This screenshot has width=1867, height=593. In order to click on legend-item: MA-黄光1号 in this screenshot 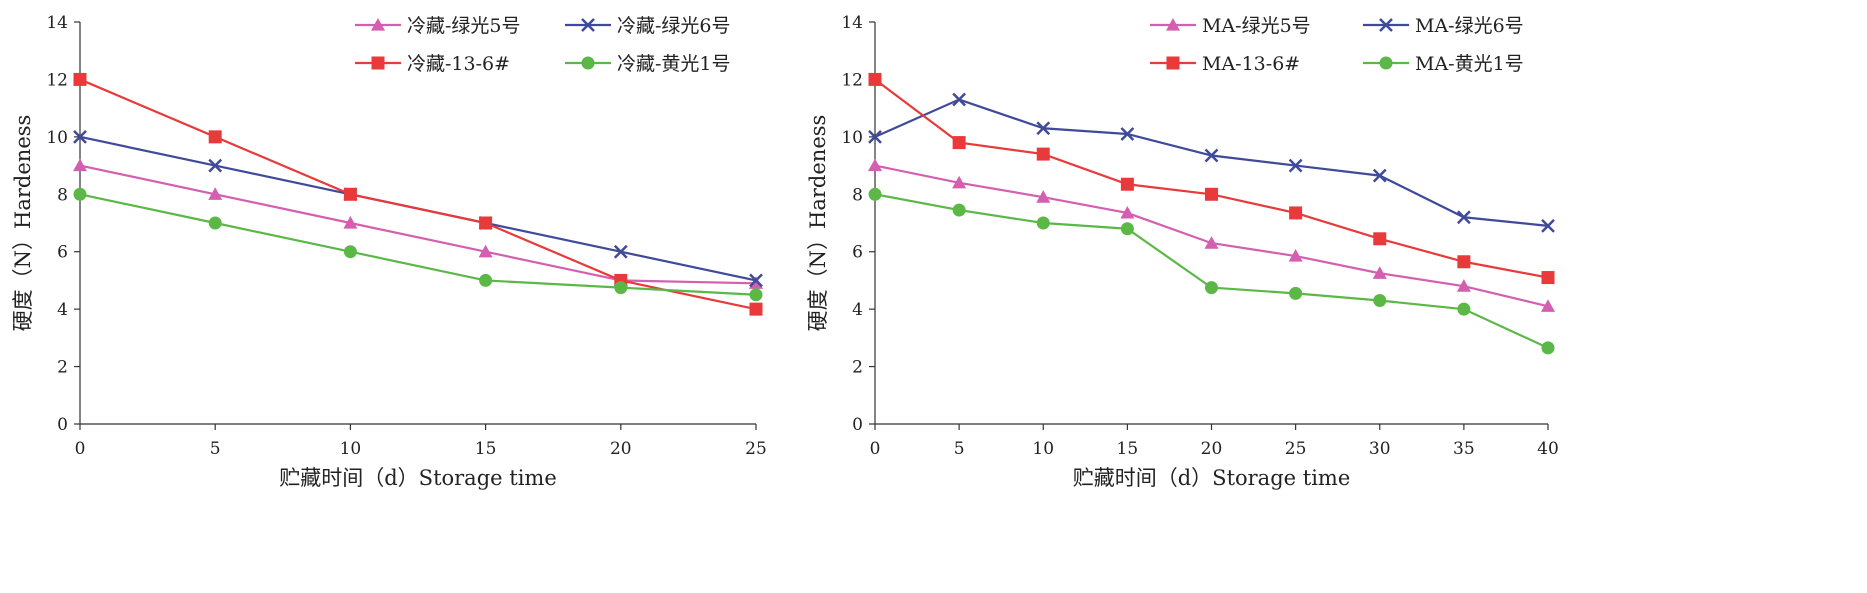, I will do `click(1443, 64)`.